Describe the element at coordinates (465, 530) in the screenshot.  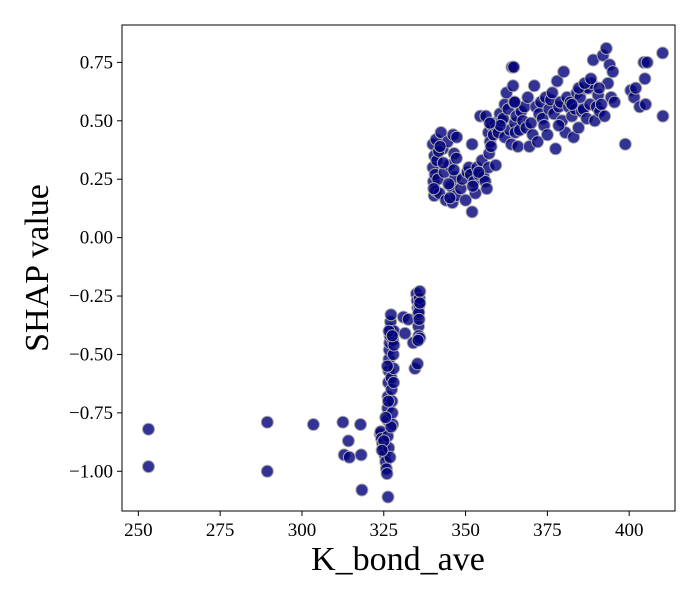
I see `x-tick-label: 350` at that location.